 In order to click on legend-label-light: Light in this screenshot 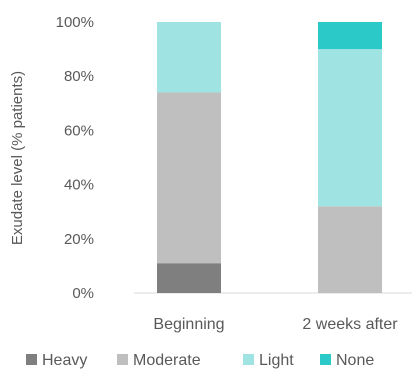, I will do `click(276, 360)`.